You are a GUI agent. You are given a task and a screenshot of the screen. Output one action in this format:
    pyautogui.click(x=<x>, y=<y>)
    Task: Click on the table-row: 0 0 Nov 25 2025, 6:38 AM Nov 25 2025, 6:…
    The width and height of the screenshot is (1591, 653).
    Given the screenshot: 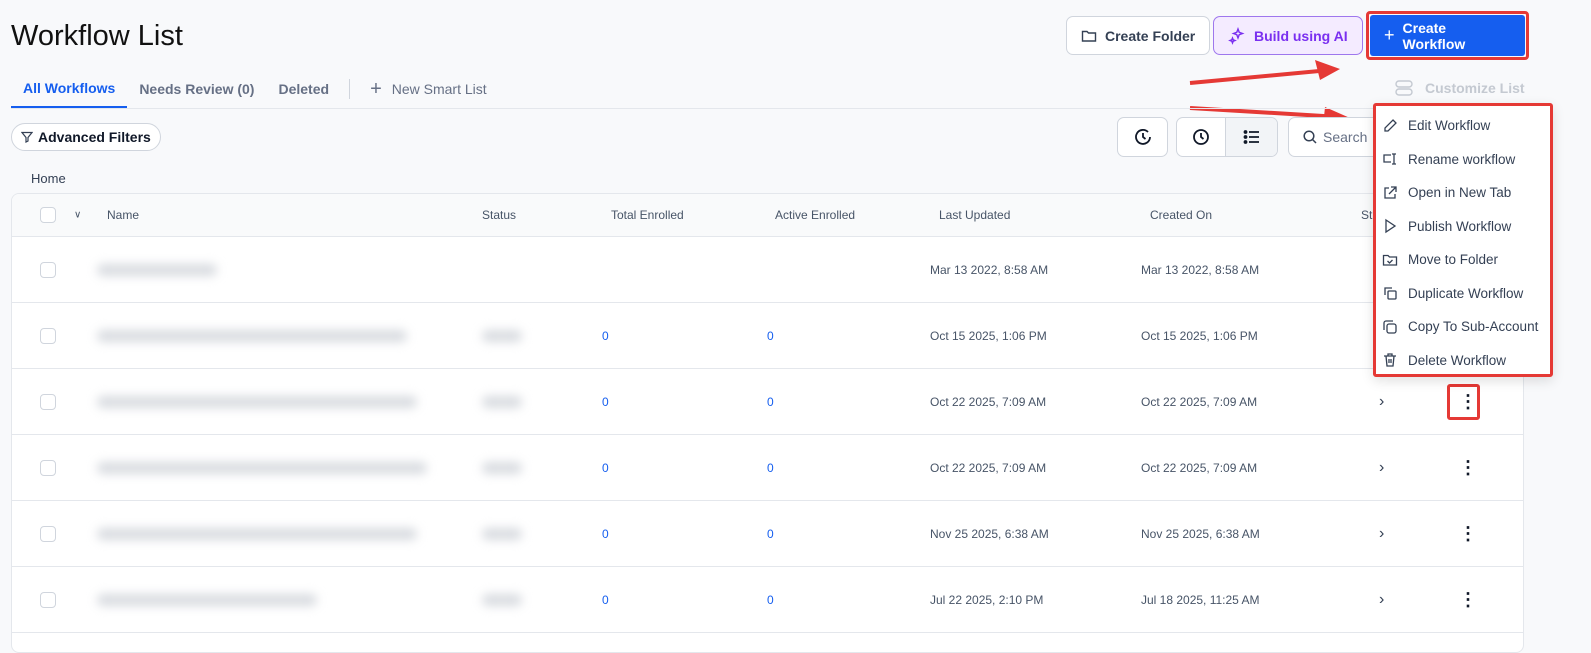 What is the action you would take?
    pyautogui.click(x=767, y=534)
    